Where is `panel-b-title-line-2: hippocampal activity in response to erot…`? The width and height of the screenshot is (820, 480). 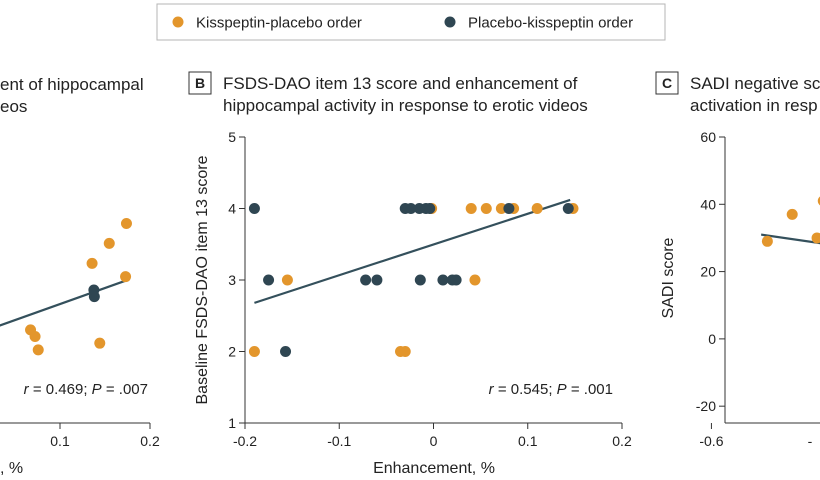 panel-b-title-line-2: hippocampal activity in response to erot… is located at coordinates (405, 105).